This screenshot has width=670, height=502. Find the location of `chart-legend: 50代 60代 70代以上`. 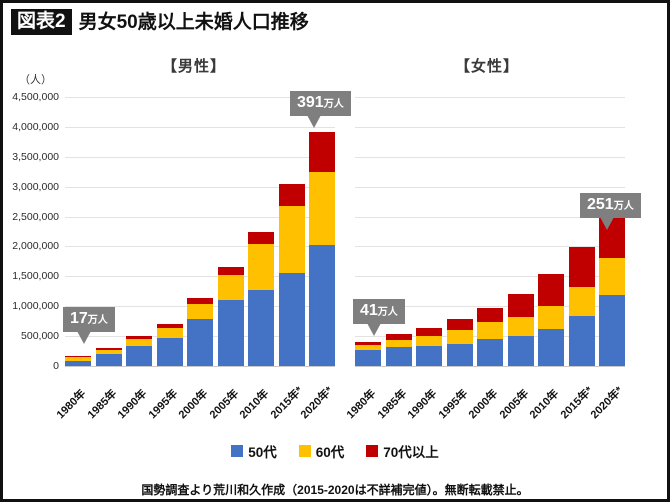

chart-legend: 50代 60代 70代以上 is located at coordinates (335, 451).